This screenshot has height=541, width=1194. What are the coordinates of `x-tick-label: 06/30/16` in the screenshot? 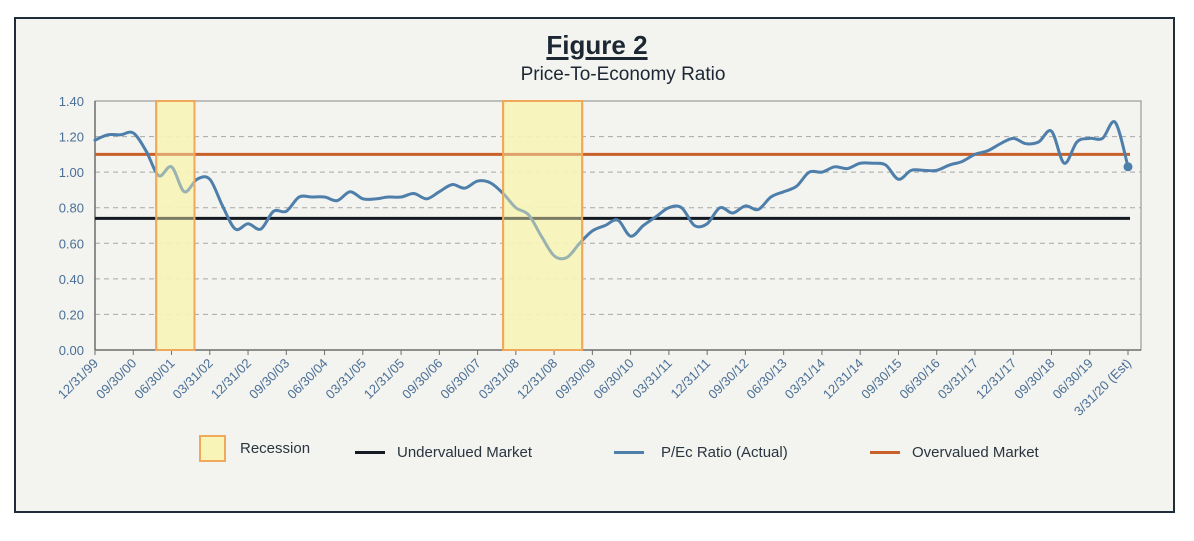 It's located at (919, 379).